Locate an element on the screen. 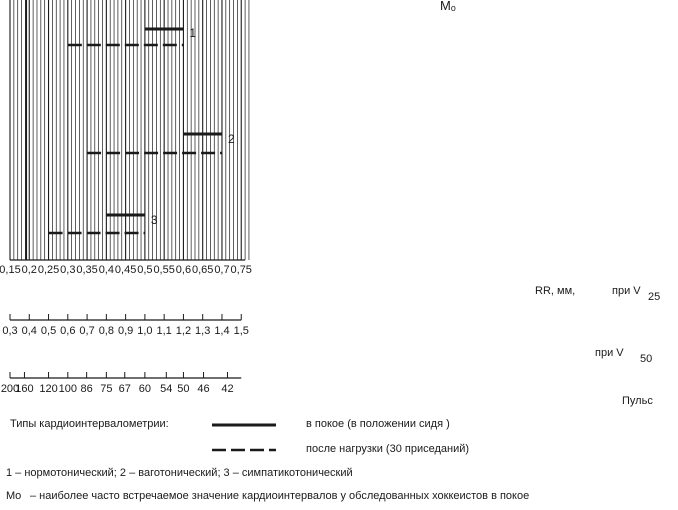 The height and width of the screenshot is (510, 678). mo-label: Mₒ is located at coordinates (448, 6).